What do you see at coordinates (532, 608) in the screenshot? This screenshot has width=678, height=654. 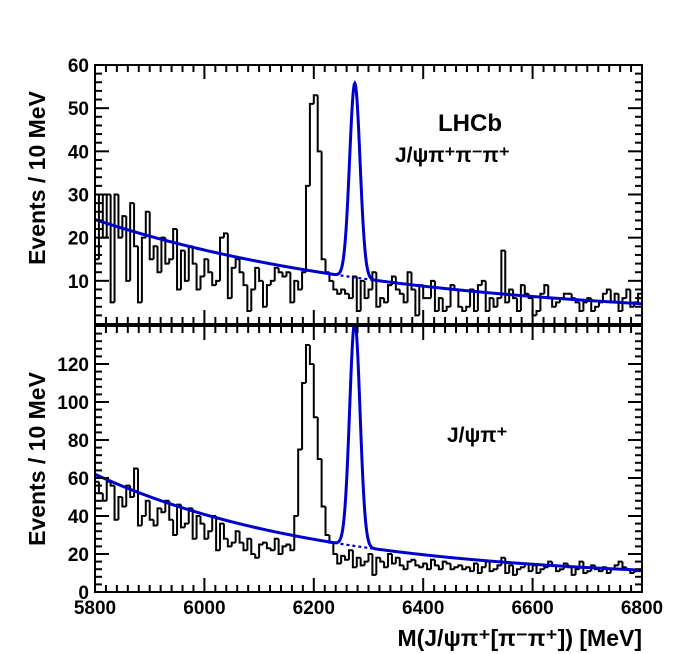 I see `x-tick-label: 6600` at bounding box center [532, 608].